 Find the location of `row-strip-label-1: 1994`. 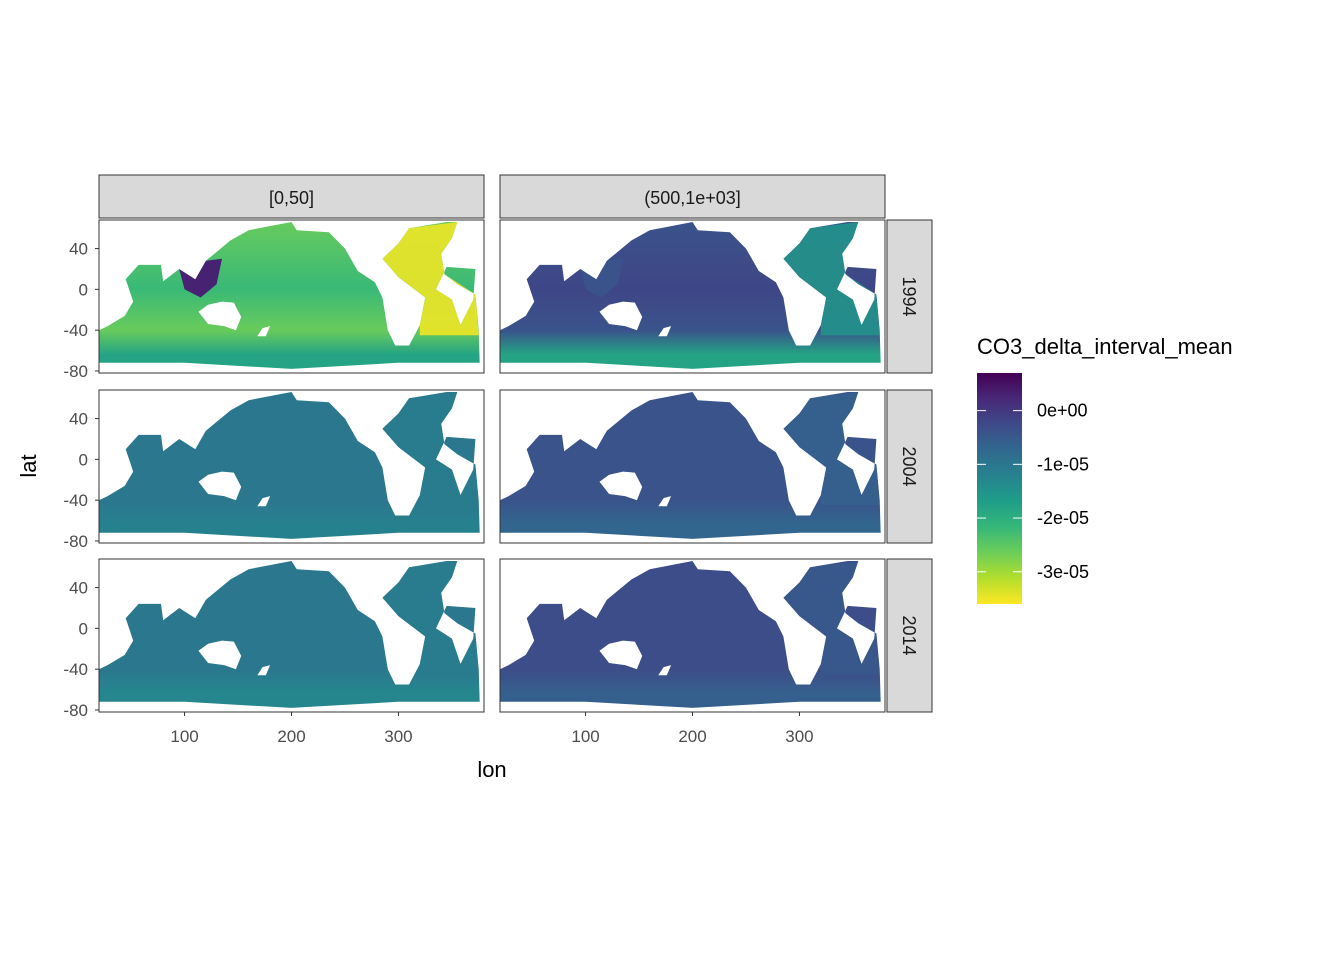

row-strip-label-1: 1994 is located at coordinates (909, 296).